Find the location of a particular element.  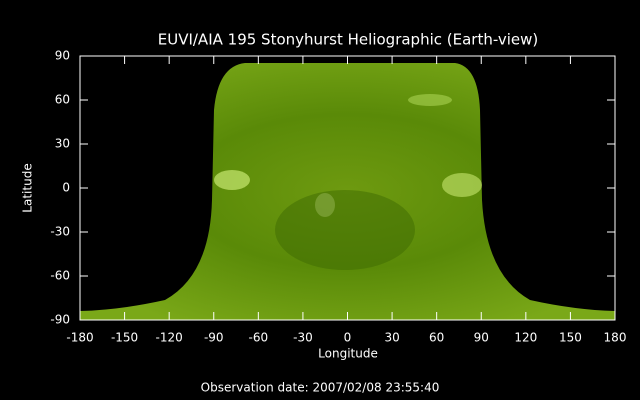

x-axis-label: Longitude is located at coordinates (348, 354).